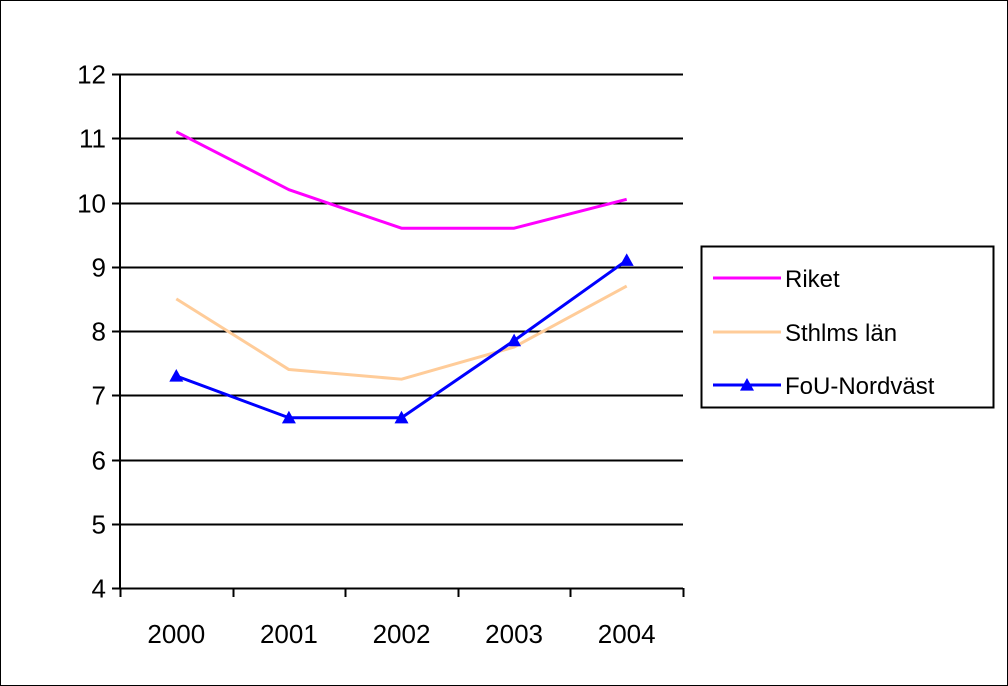 The width and height of the screenshot is (1008, 686). What do you see at coordinates (99, 525) in the screenshot?
I see `y-tick-label: 5` at bounding box center [99, 525].